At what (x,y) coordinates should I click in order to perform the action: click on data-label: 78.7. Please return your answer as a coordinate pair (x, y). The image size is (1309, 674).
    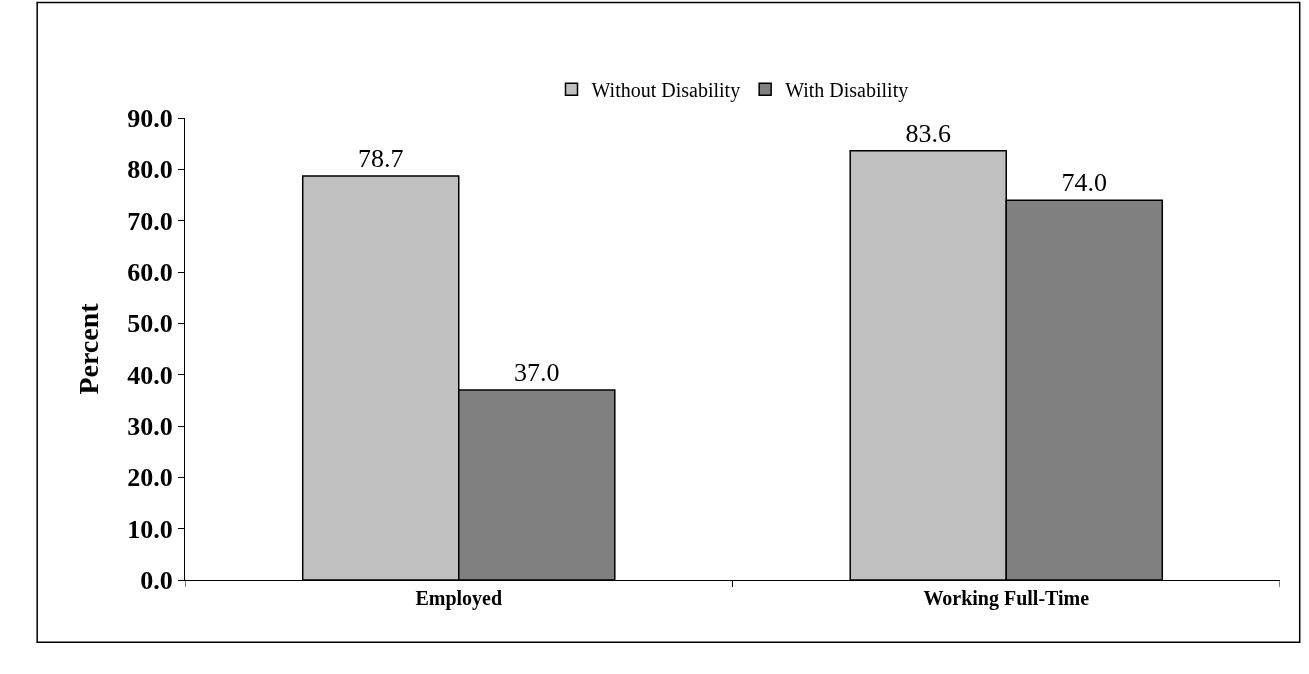
    Looking at the image, I should click on (380, 159).